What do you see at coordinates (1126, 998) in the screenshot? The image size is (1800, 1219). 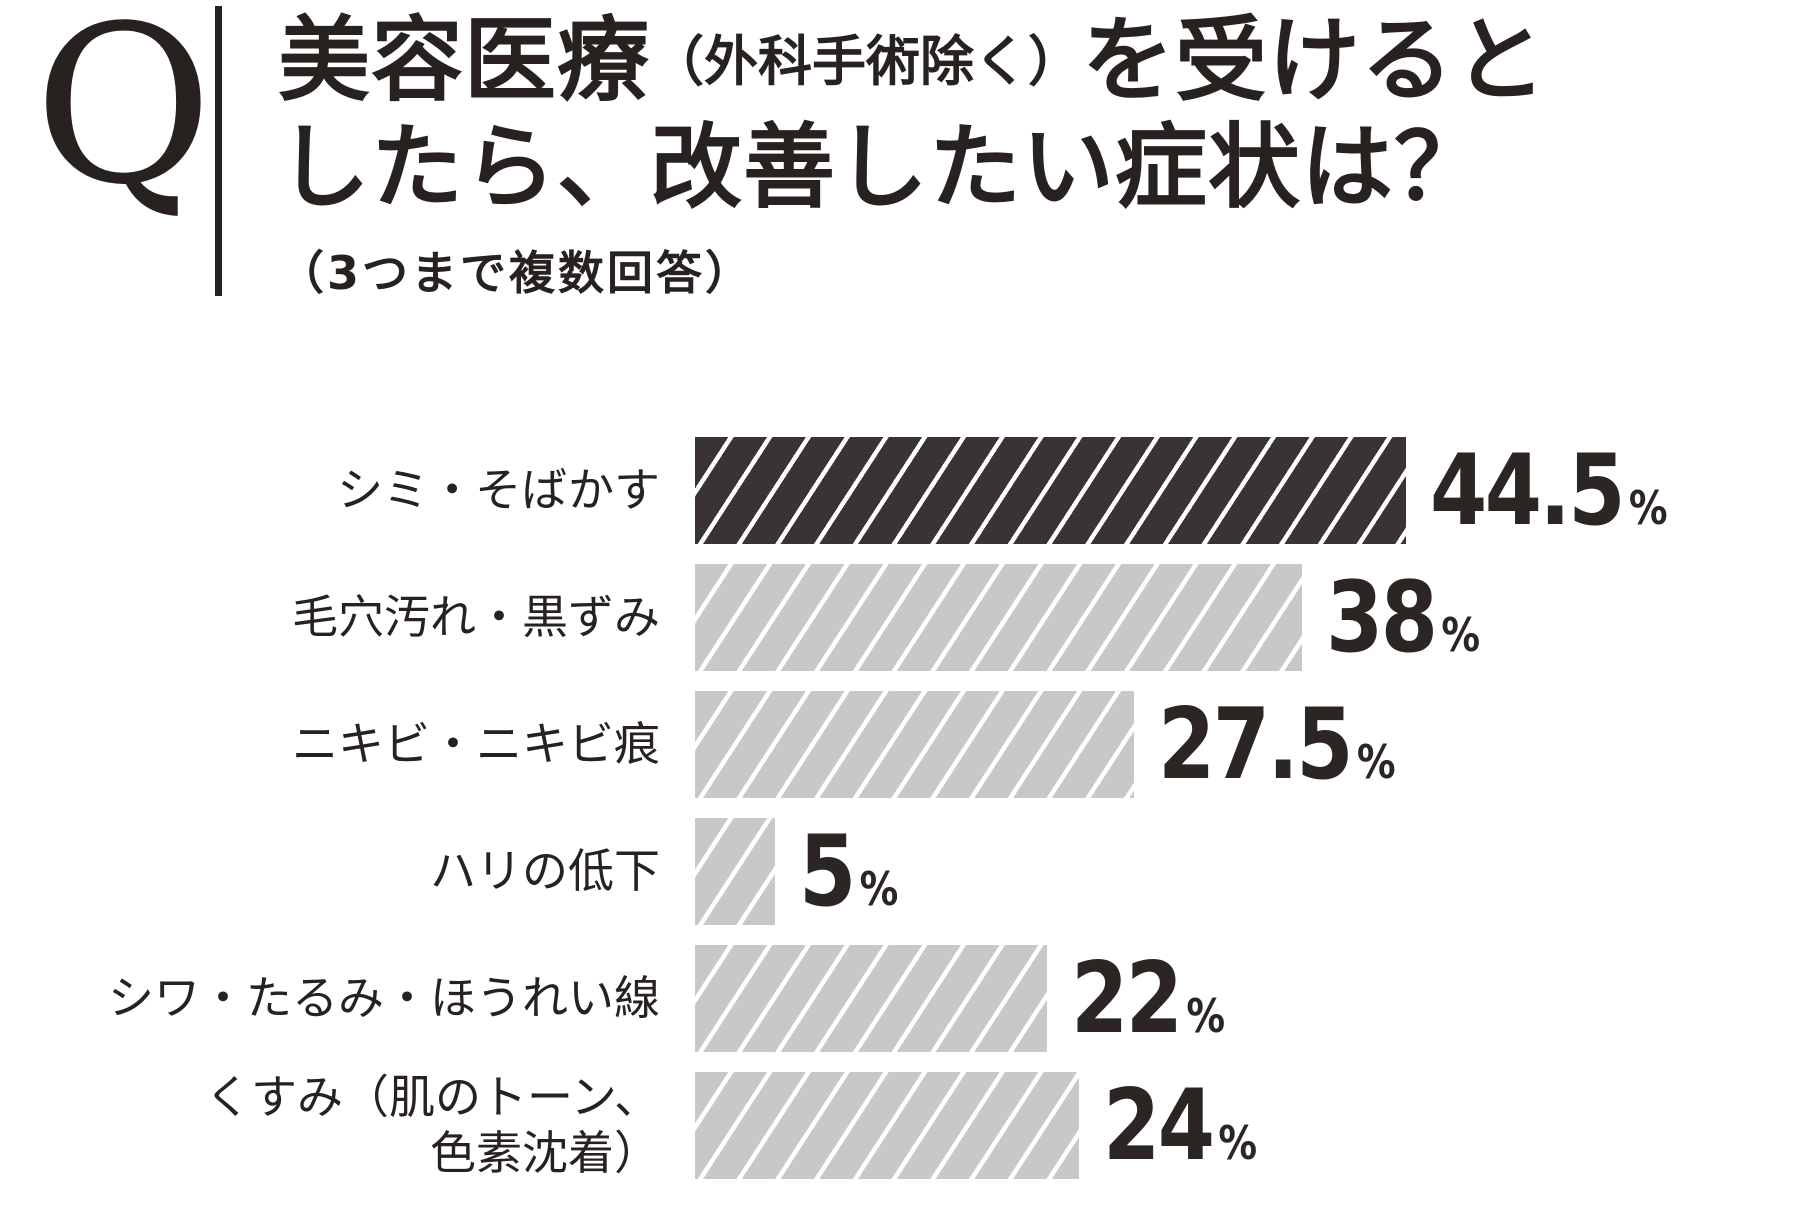 I see `value-number: 22` at bounding box center [1126, 998].